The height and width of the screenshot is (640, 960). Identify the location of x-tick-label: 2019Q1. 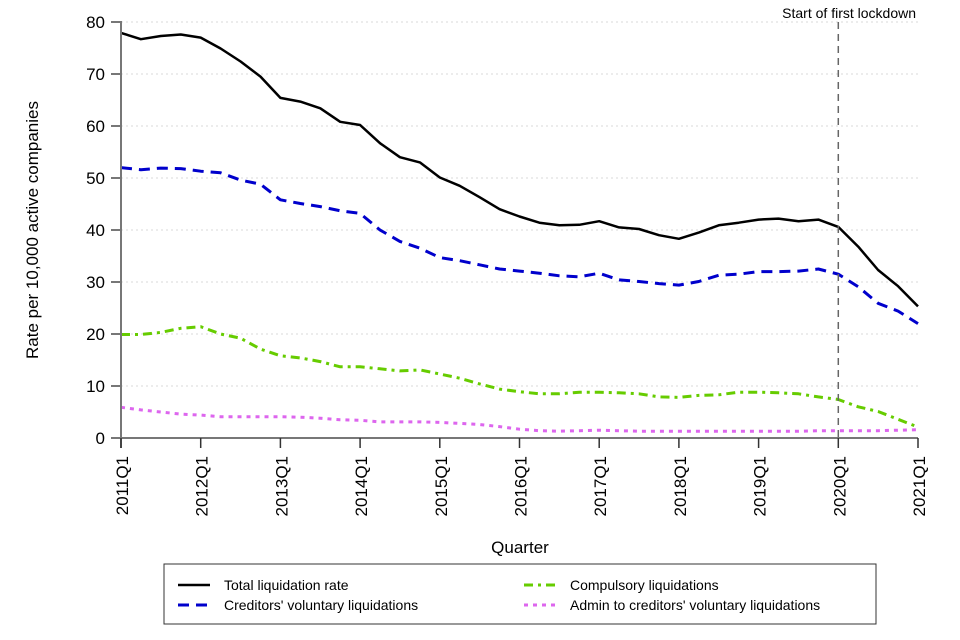
(760, 486).